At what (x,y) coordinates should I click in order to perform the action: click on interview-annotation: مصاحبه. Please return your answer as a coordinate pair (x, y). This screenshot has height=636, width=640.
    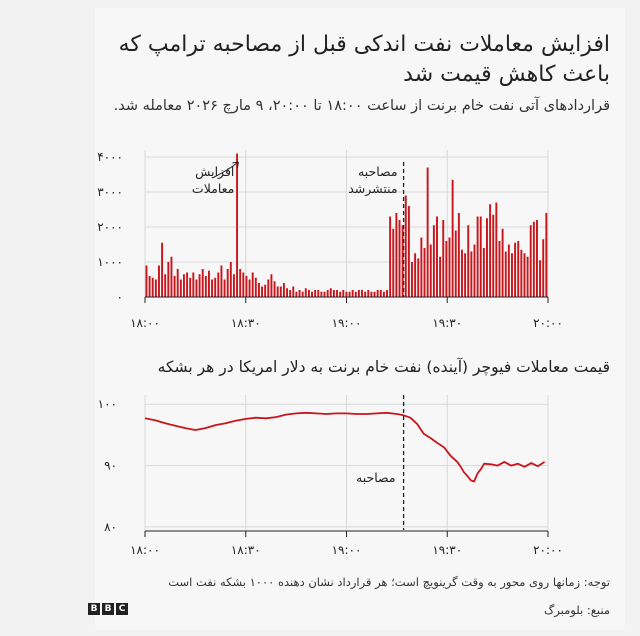
    Looking at the image, I should click on (378, 171).